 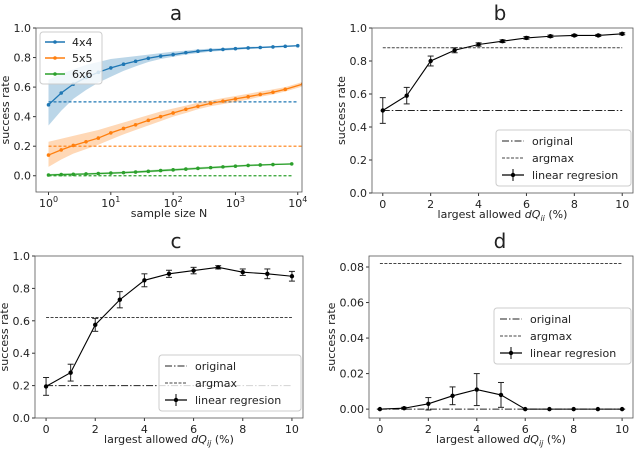 I want to click on x-axis-label: largest allowed dQii (%), so click(x=503, y=215).